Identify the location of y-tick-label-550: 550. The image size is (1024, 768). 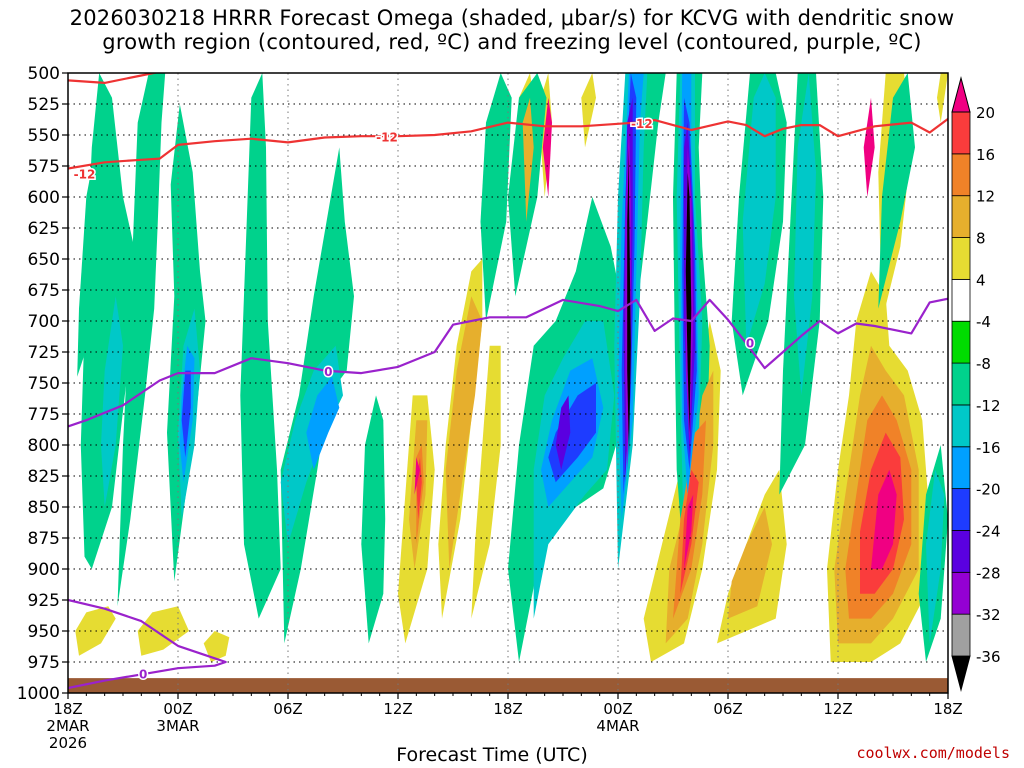
(44, 136).